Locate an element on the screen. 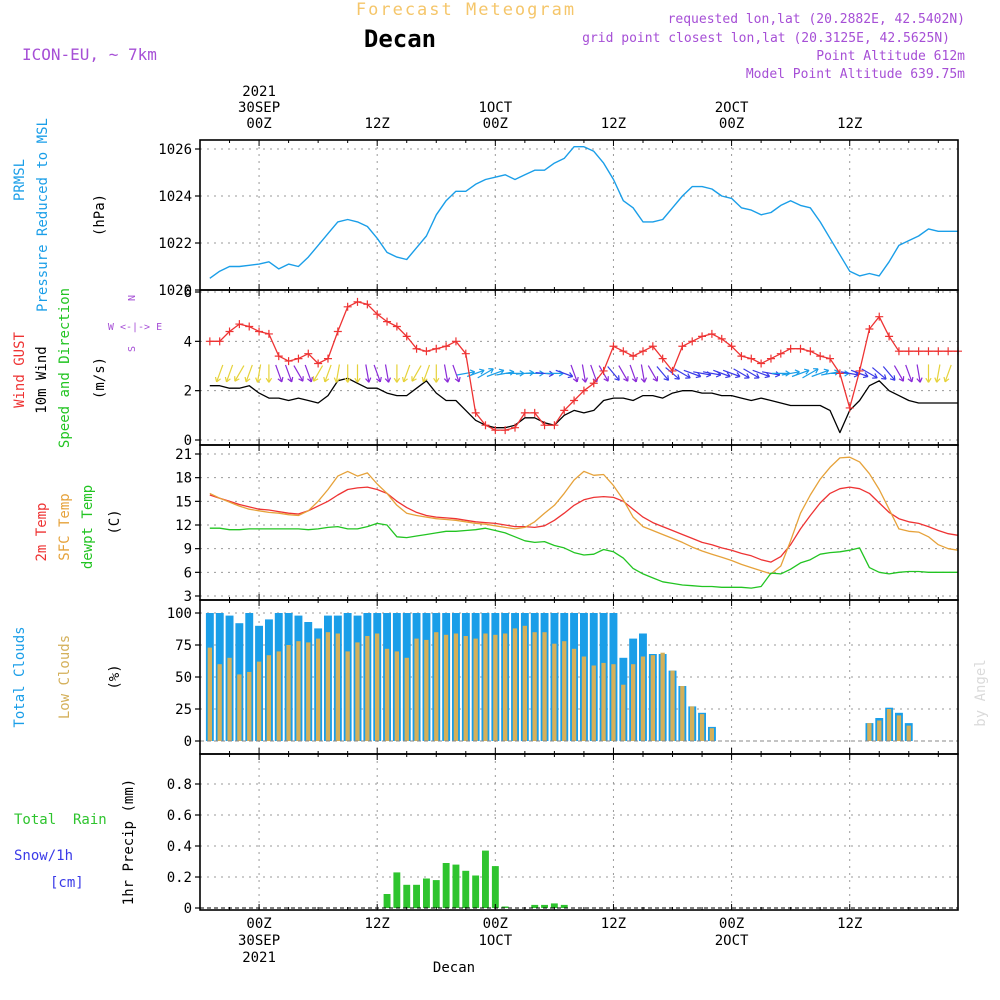 Image resolution: width=1000 pixels, height=1000 pixels. ytick-label: 12 is located at coordinates (183, 526).